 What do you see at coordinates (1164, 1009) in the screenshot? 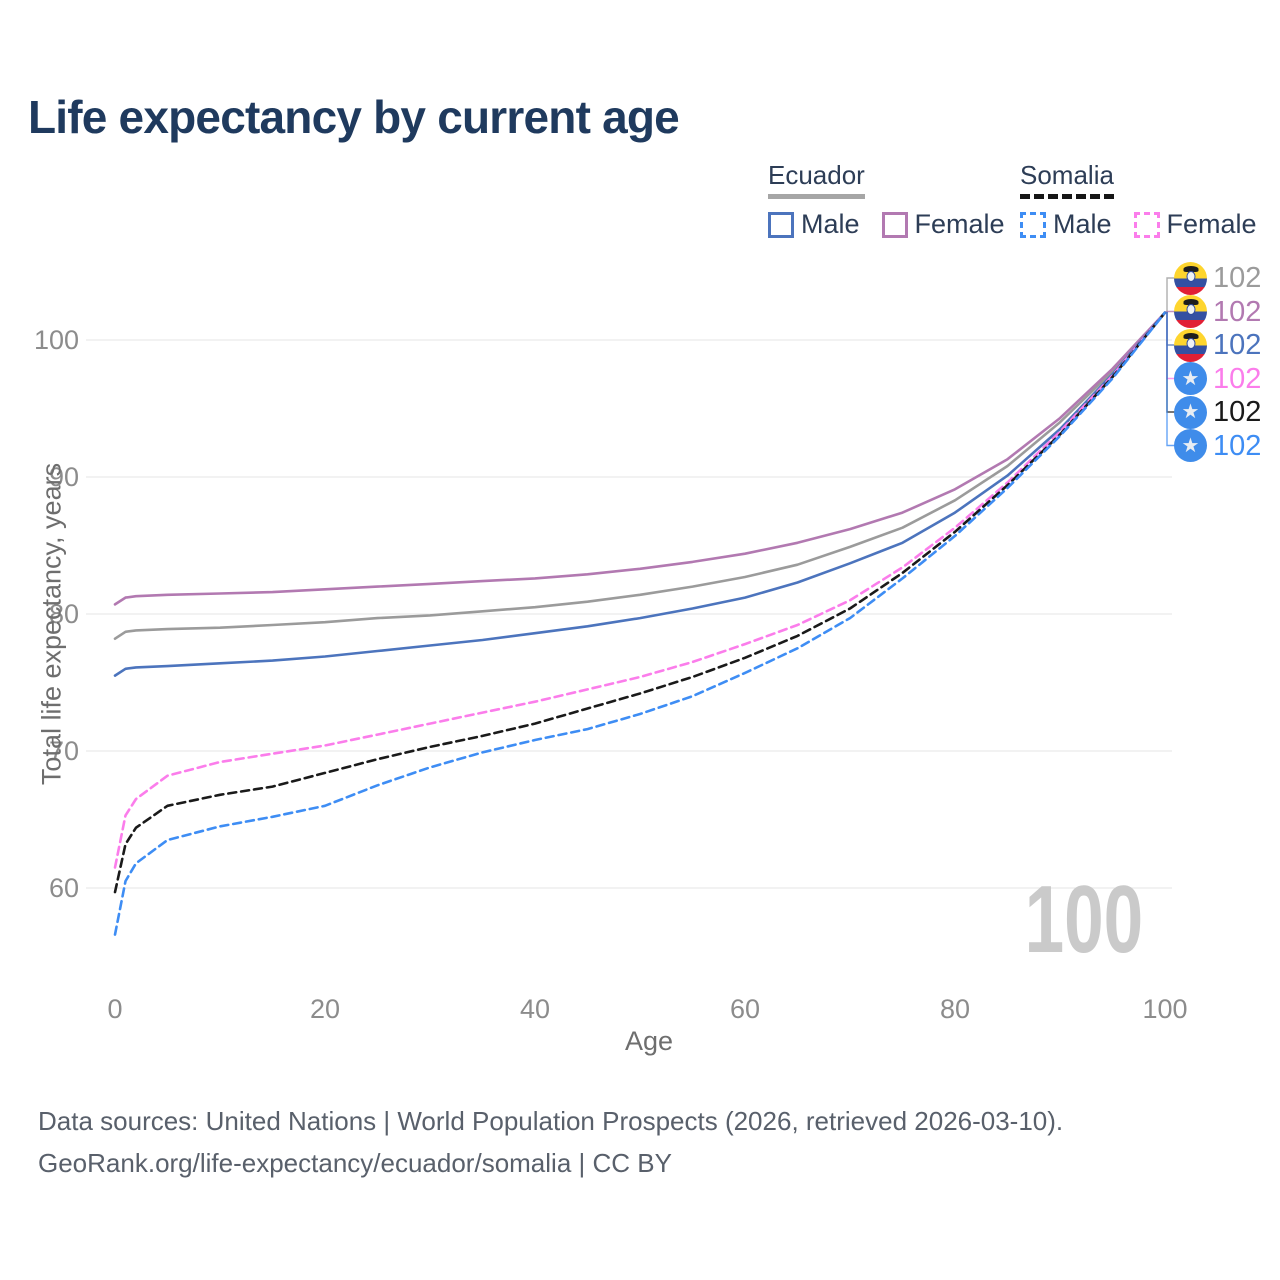
I see `x-tick-label: 100` at bounding box center [1164, 1009].